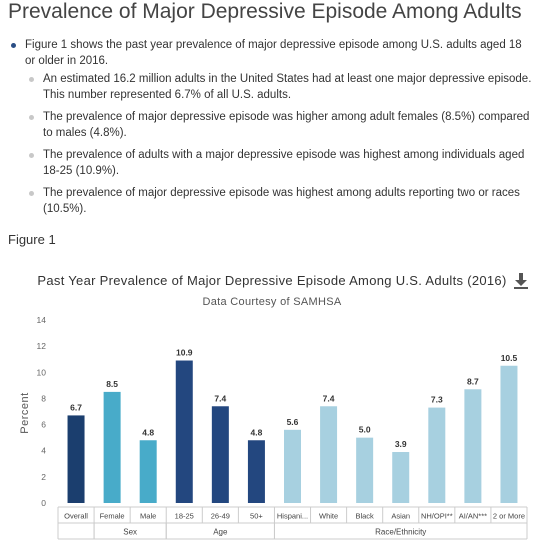 The width and height of the screenshot is (540, 546). What do you see at coordinates (521, 281) in the screenshot?
I see `download-icon` at bounding box center [521, 281].